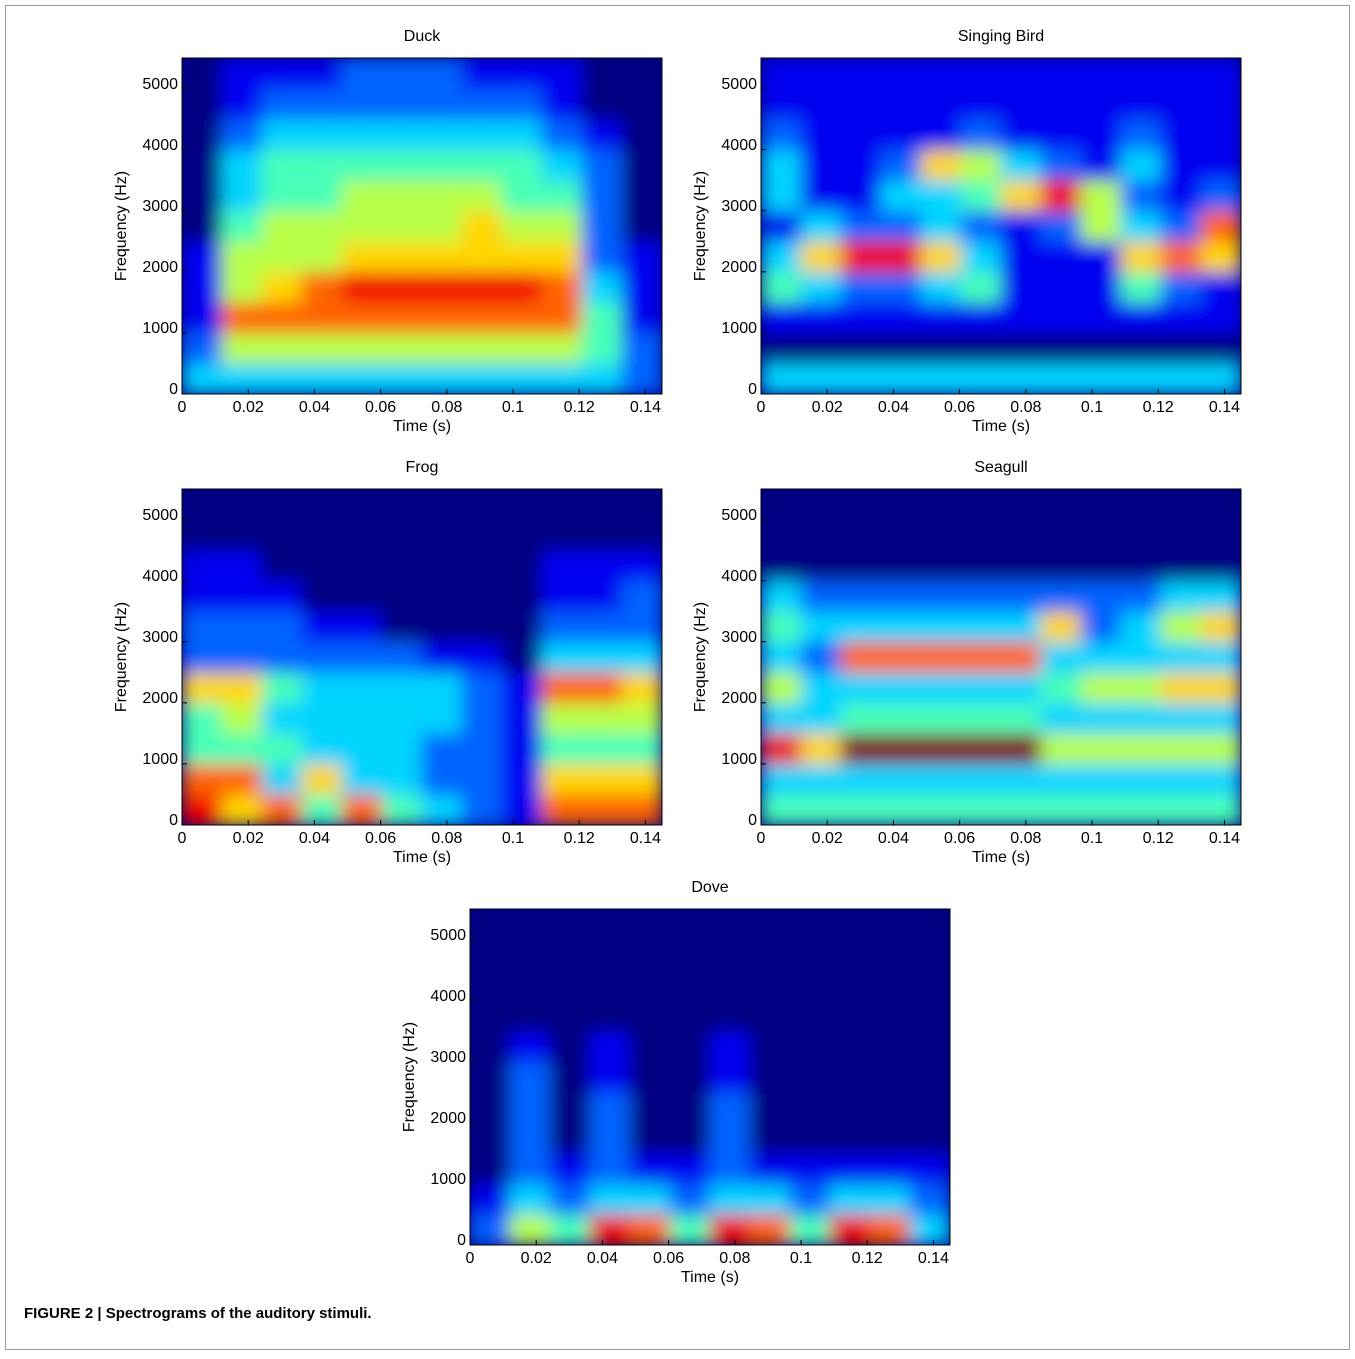 Image resolution: width=1355 pixels, height=1359 pixels. What do you see at coordinates (734, 1258) in the screenshot?
I see `x-tick-label: 0.08` at bounding box center [734, 1258].